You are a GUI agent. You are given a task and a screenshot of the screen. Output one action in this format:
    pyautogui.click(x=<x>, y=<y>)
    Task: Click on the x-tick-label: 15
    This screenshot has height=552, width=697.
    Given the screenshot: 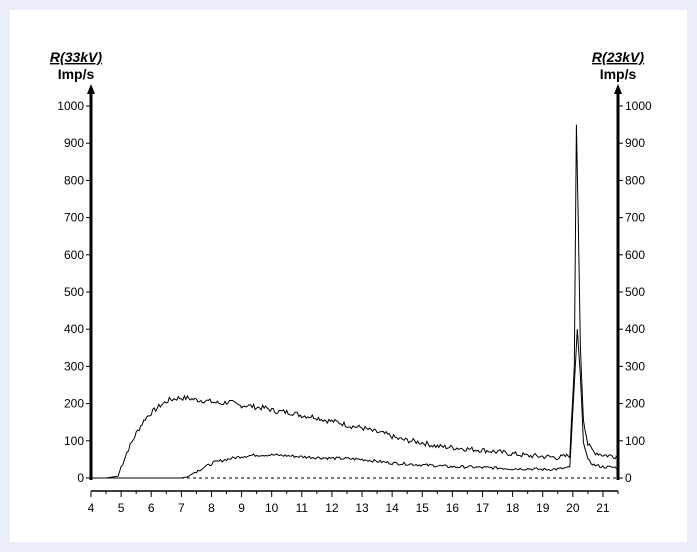 What is the action you would take?
    pyautogui.click(x=423, y=508)
    